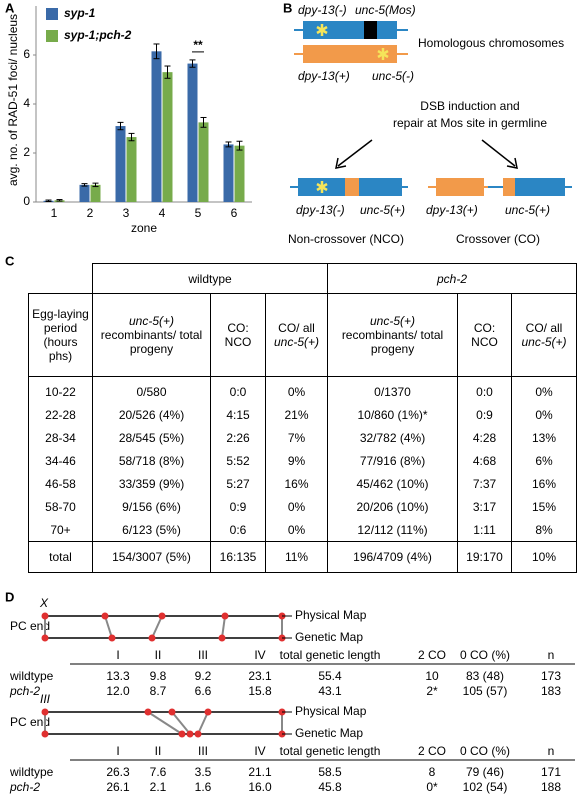  I want to click on table-value: 7.6, so click(158, 772).